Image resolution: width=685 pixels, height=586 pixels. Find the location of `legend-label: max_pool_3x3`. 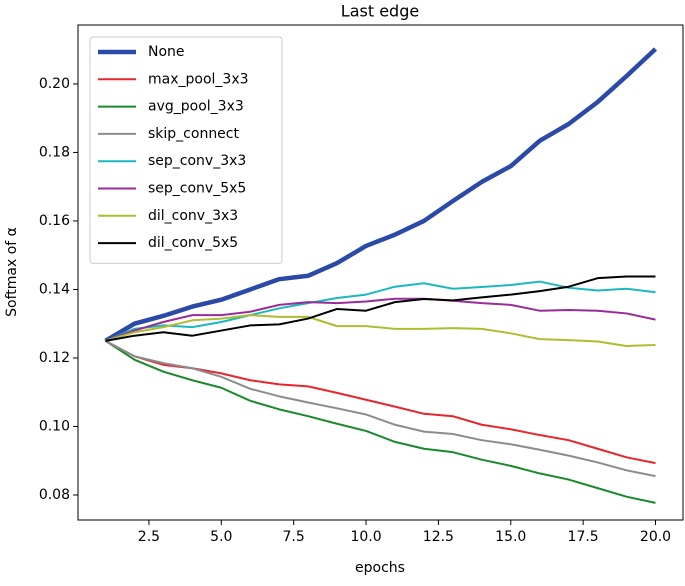

legend-label: max_pool_3x3 is located at coordinates (198, 79).